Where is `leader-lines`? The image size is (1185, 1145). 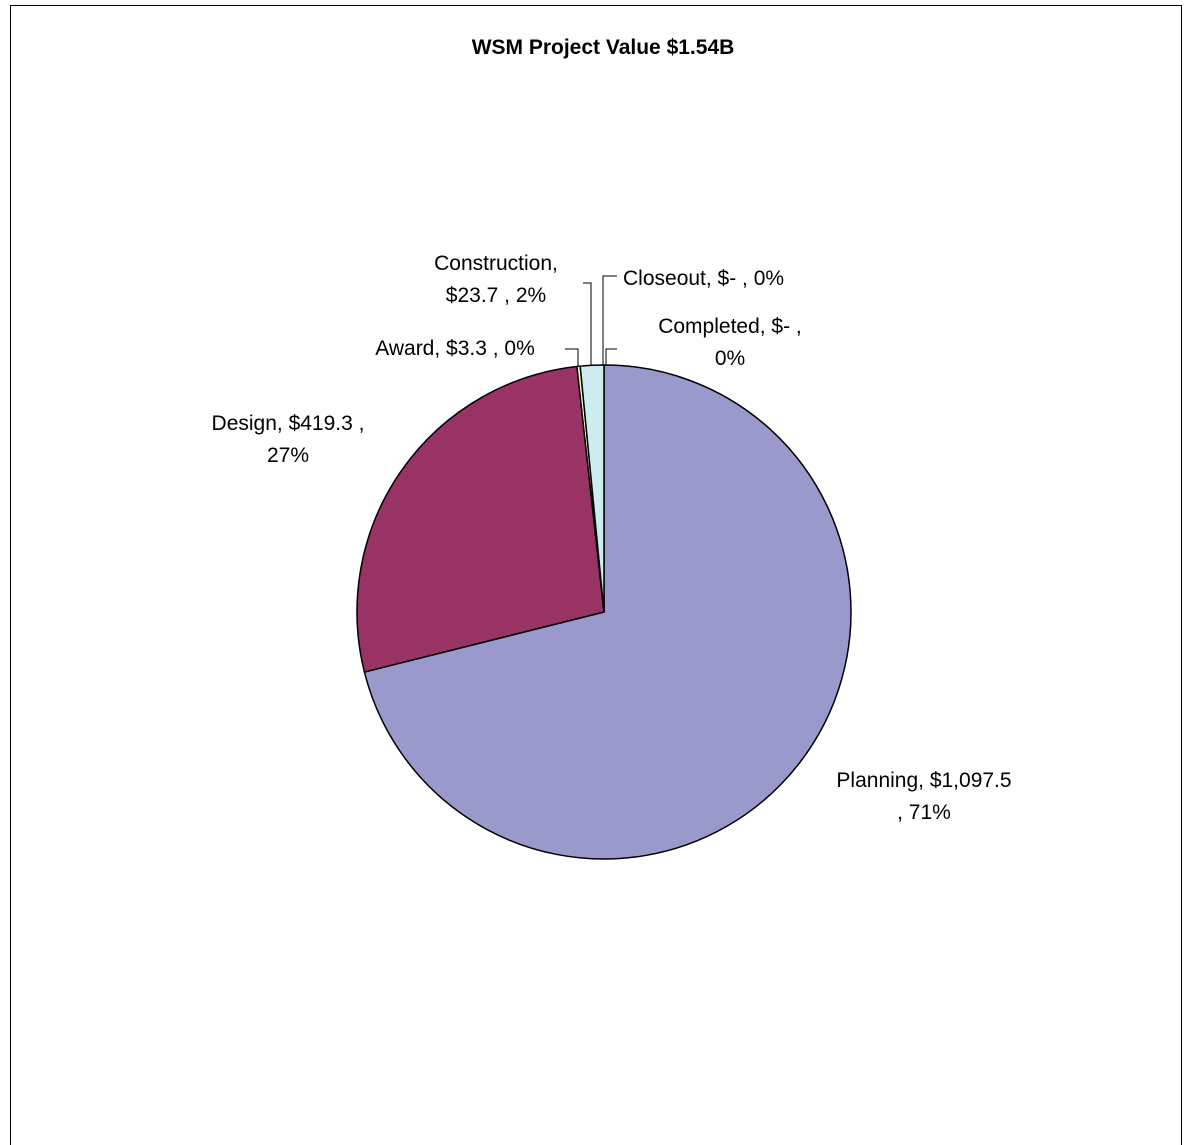
leader-lines is located at coordinates (591, 321).